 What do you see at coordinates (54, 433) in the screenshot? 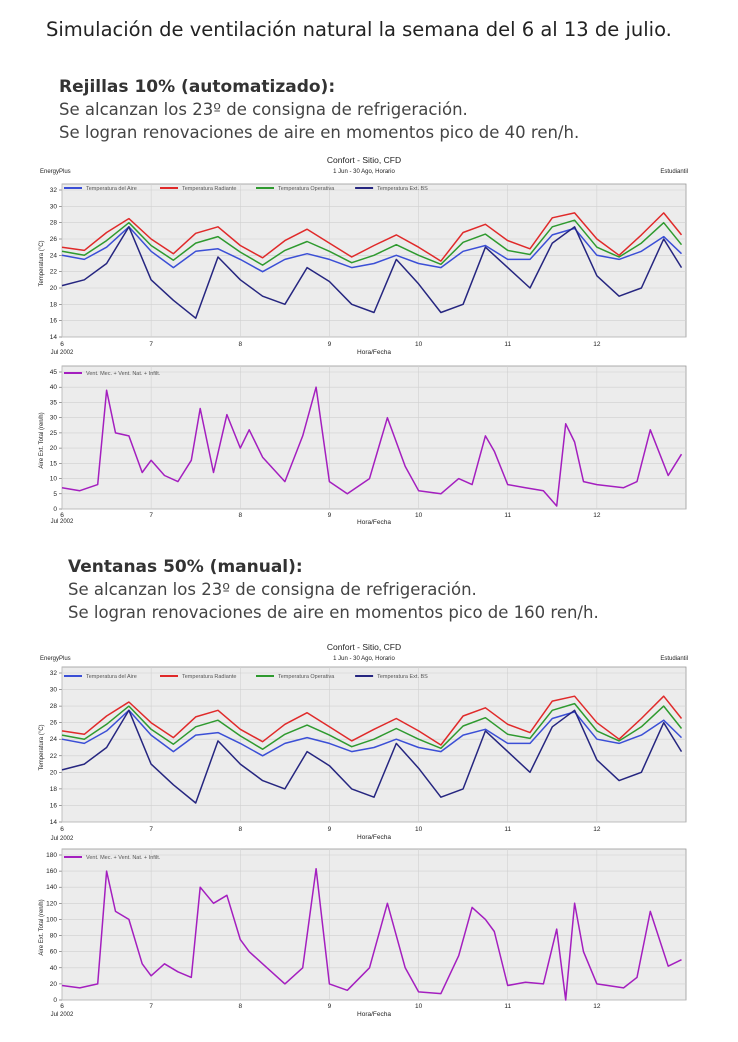
I see `y-tick-label: 25` at bounding box center [54, 433].